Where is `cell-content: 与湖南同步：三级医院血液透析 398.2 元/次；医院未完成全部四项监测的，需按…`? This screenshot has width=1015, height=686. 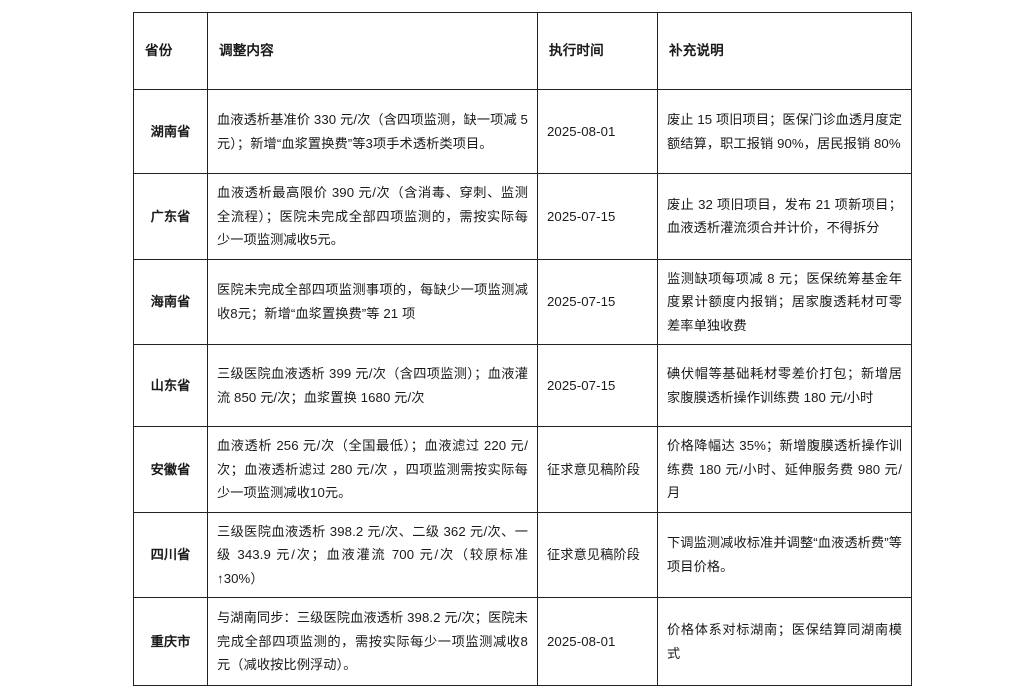 cell-content: 与湖南同步：三级医院血液透析 398.2 元/次；医院未完成全部四项监测的，需按… is located at coordinates (372, 641).